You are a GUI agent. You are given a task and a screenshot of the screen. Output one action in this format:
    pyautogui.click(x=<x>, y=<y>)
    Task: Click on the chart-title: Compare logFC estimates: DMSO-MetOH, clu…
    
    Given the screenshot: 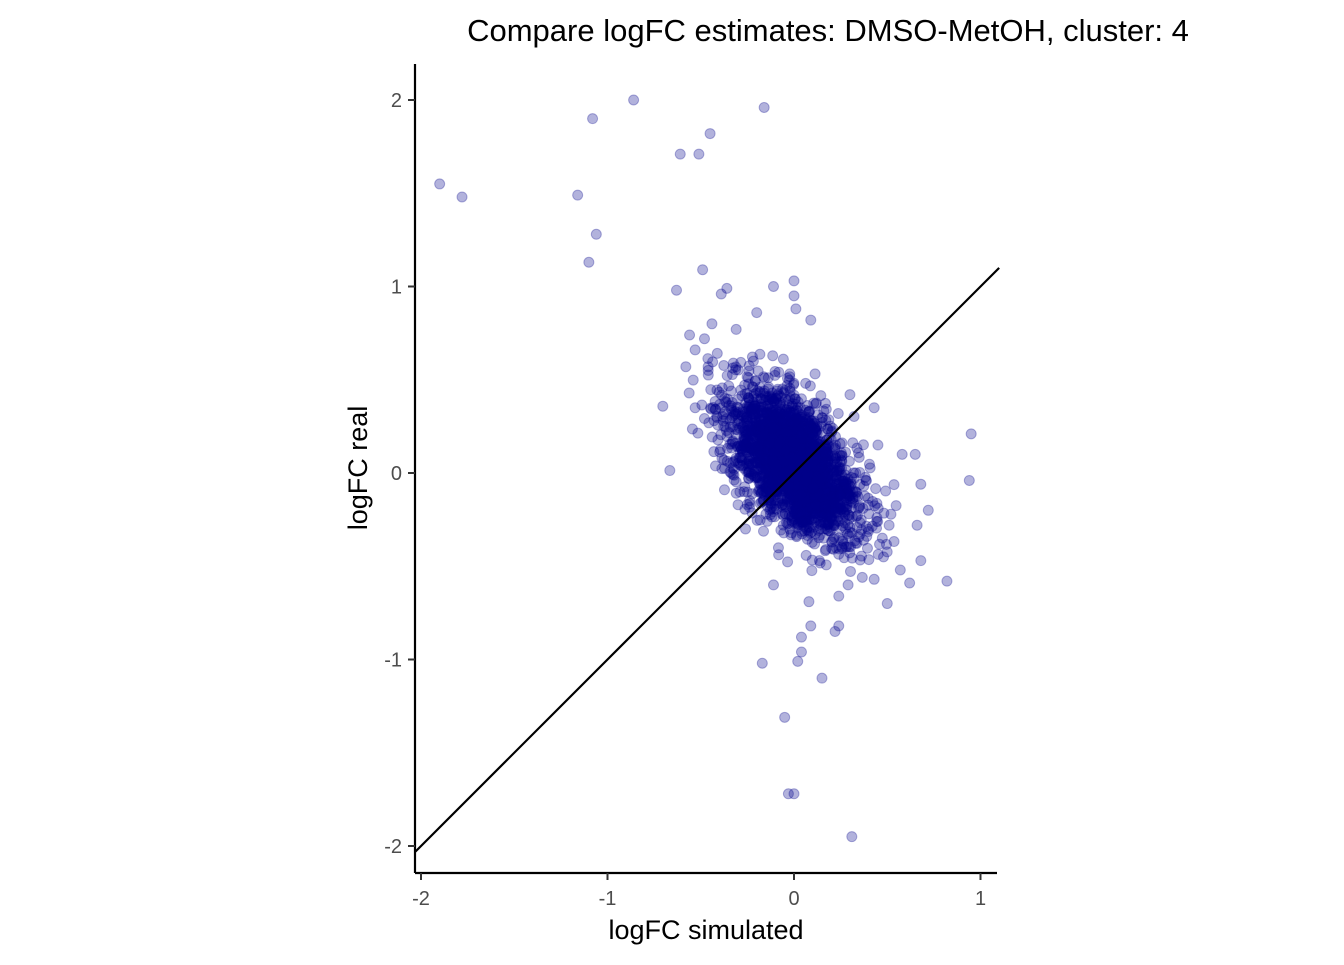 What is the action you would take?
    pyautogui.click(x=828, y=30)
    